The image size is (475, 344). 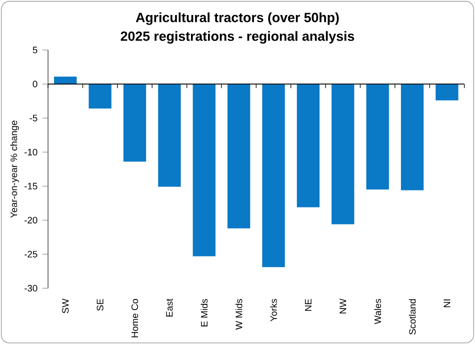 What do you see at coordinates (14, 169) in the screenshot?
I see `y-axis-title: Year-on-year % change` at bounding box center [14, 169].